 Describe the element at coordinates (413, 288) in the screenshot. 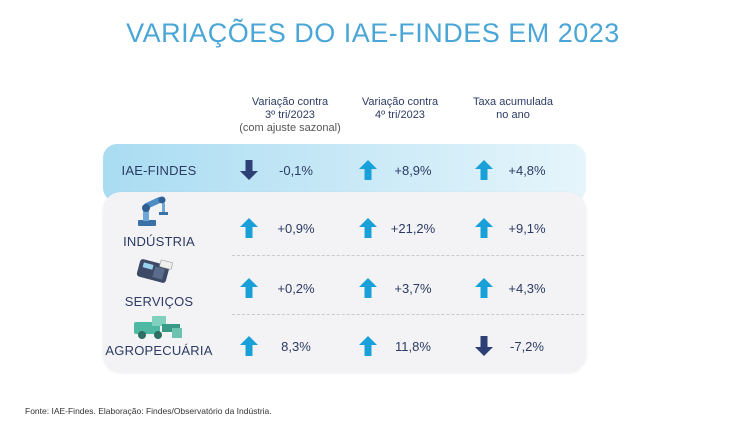

I see `value-cell: +3,7%` at that location.